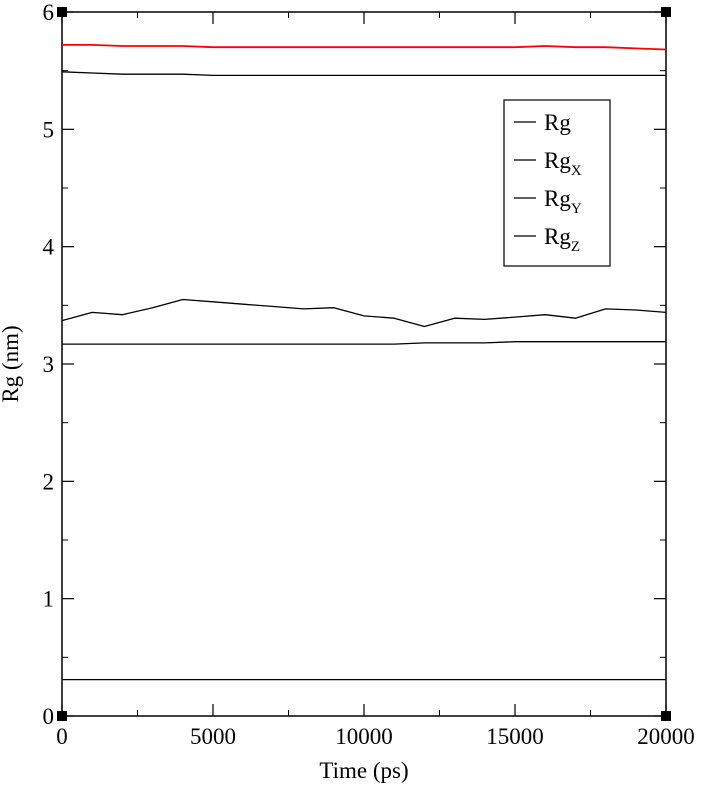  I want to click on x-tick-label: 20000, so click(666, 736).